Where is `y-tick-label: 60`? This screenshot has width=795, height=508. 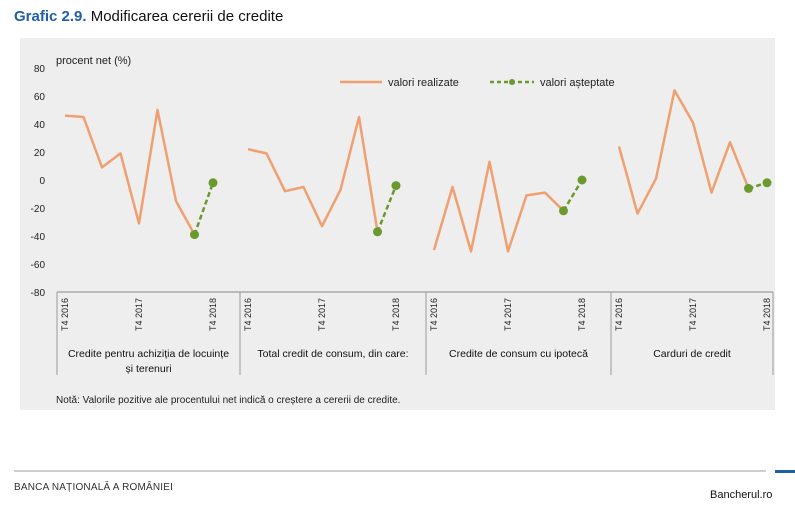
y-tick-label: 60 is located at coordinates (40, 97).